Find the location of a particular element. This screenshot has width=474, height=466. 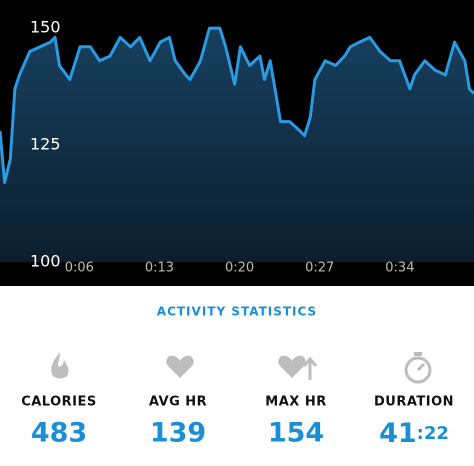

stat-value: 483 is located at coordinates (59, 433).